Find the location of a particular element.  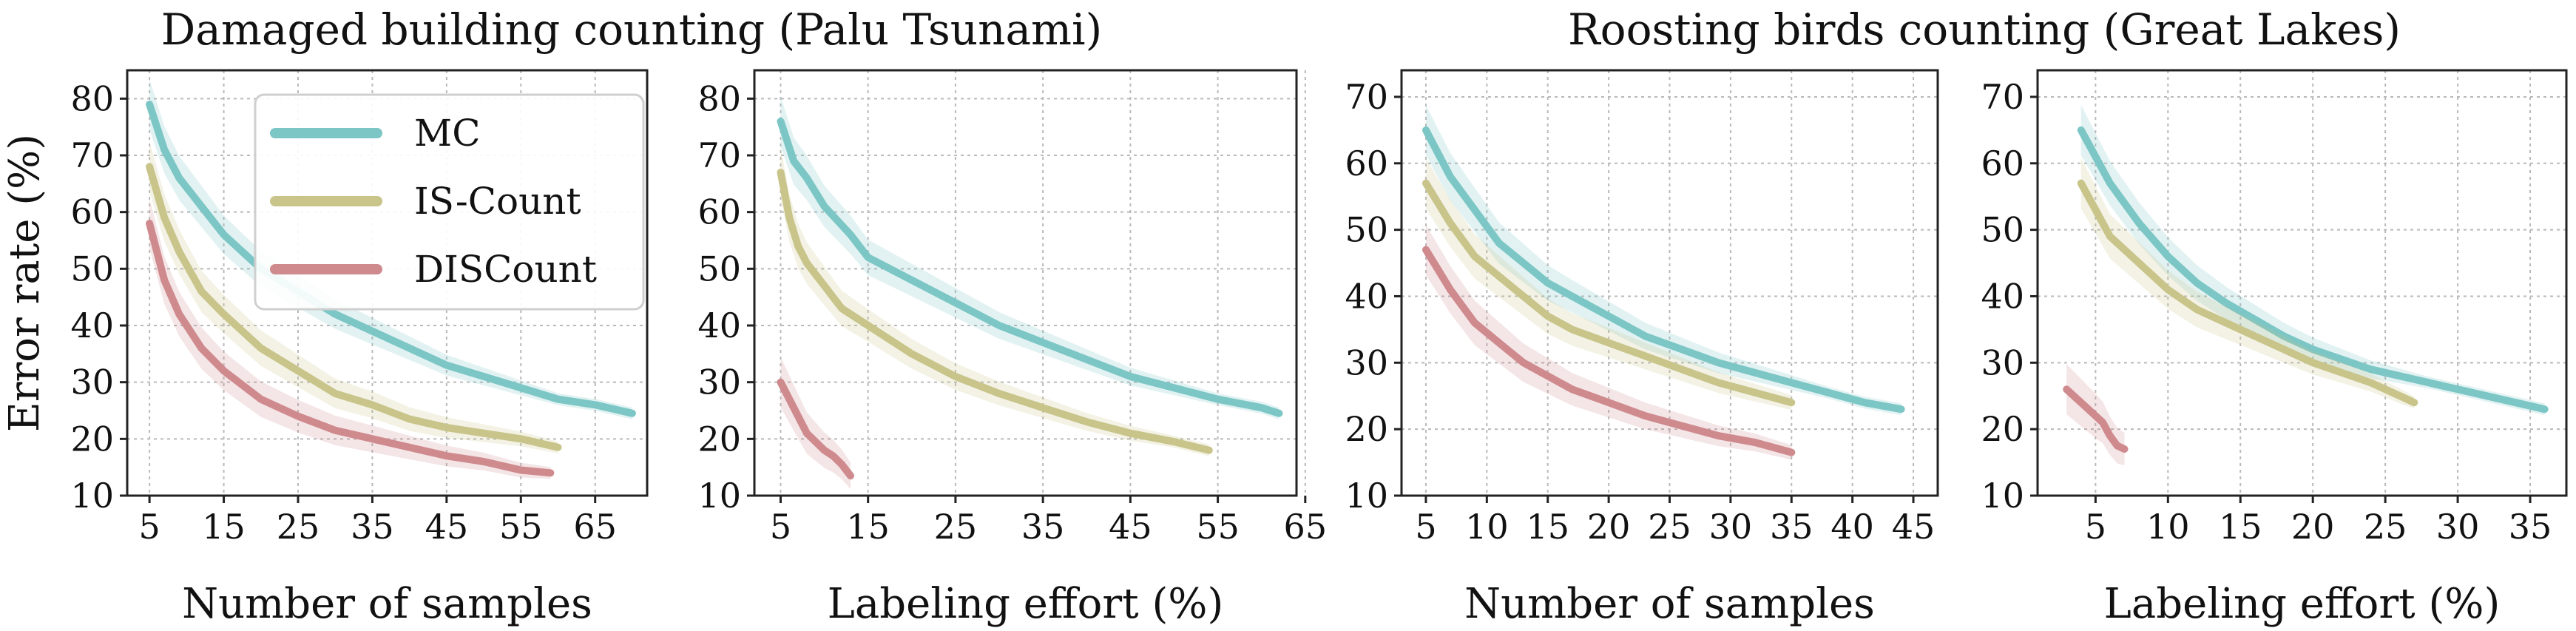

x-tick-label: 40 is located at coordinates (1852, 527).